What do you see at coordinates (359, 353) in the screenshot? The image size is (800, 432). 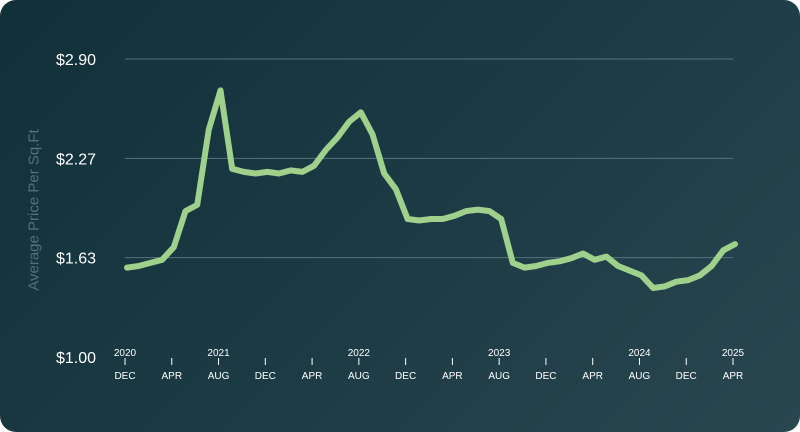 I see `x-tick-year: 2022` at bounding box center [359, 353].